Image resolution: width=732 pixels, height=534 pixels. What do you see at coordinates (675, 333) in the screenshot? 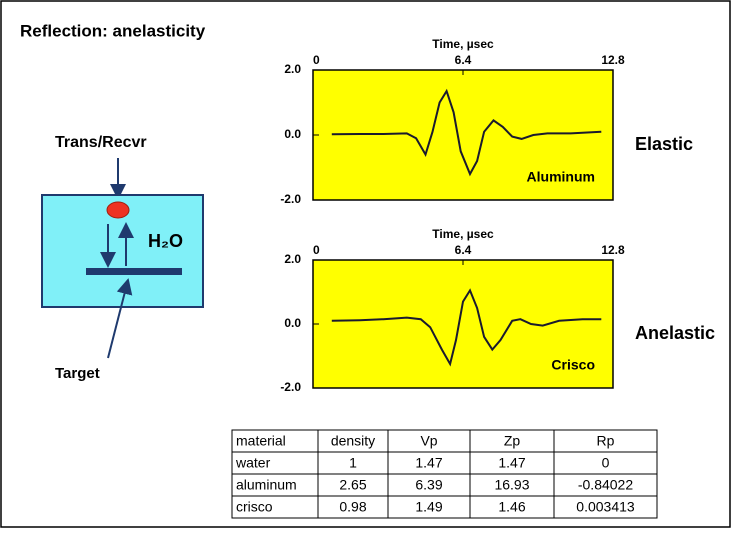
I see `side-label: Anelastic` at bounding box center [675, 333].